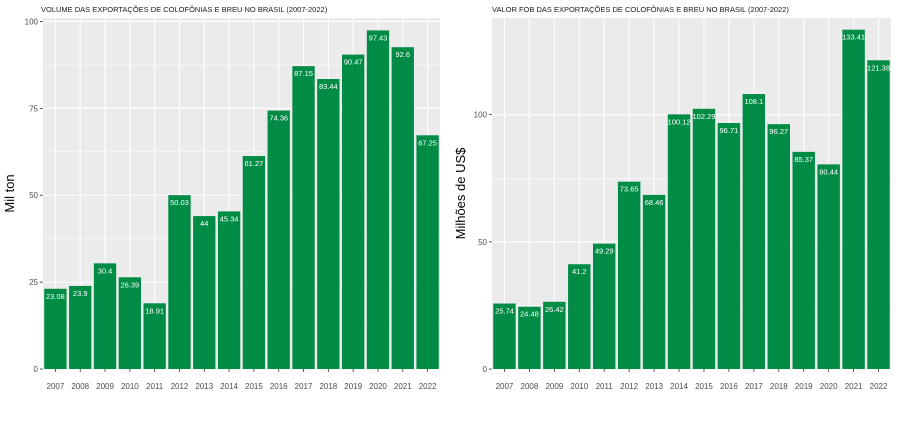  What do you see at coordinates (679, 121) in the screenshot?
I see `bar-value-label: 100.12` at bounding box center [679, 121].